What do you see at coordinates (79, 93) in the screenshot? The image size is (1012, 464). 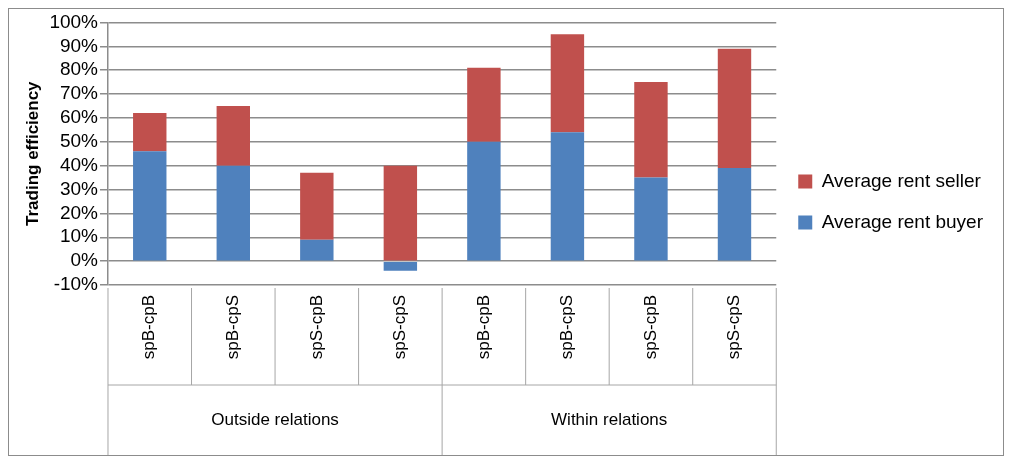 I see `y-tick-label: 70%` at bounding box center [79, 93].